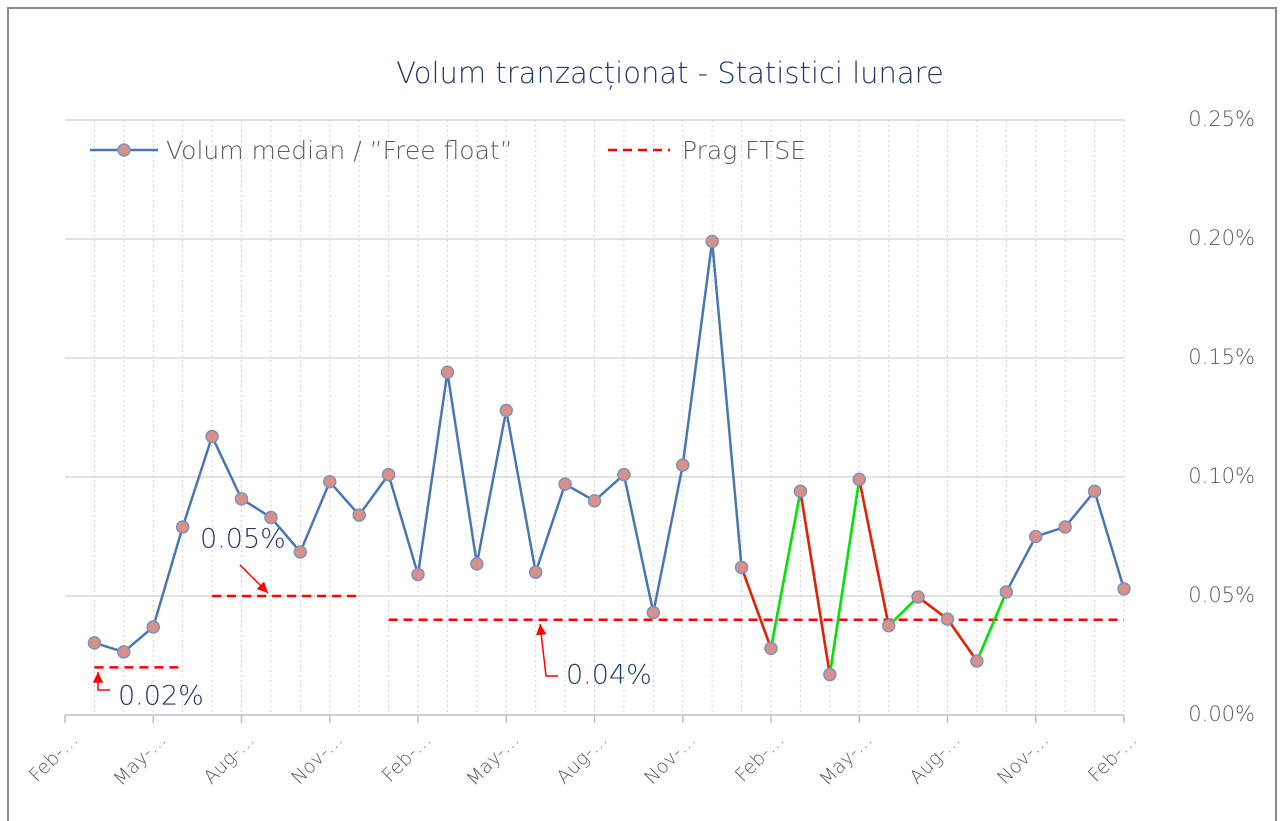  Describe the element at coordinates (1221, 476) in the screenshot. I see `y-tick-label: 0.10%` at that location.